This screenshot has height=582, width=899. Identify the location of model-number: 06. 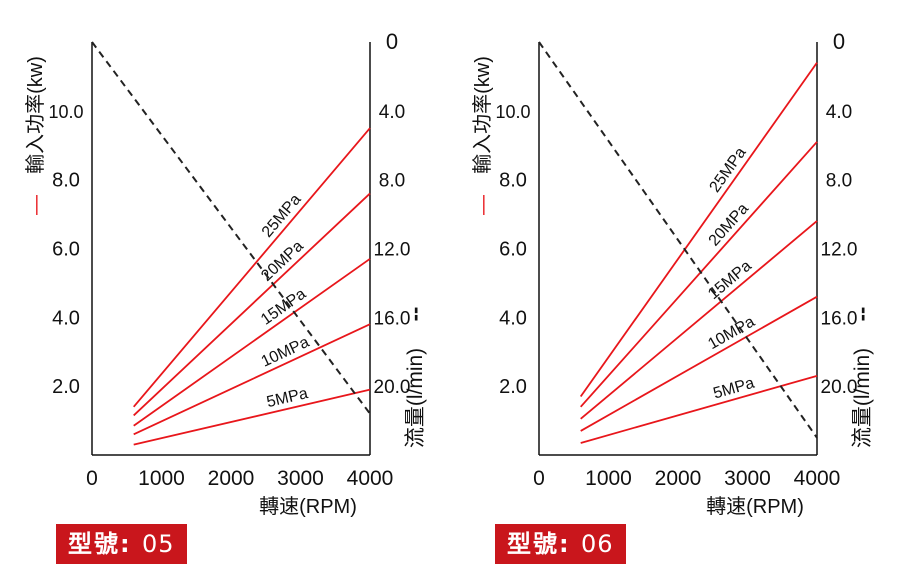
(597, 544).